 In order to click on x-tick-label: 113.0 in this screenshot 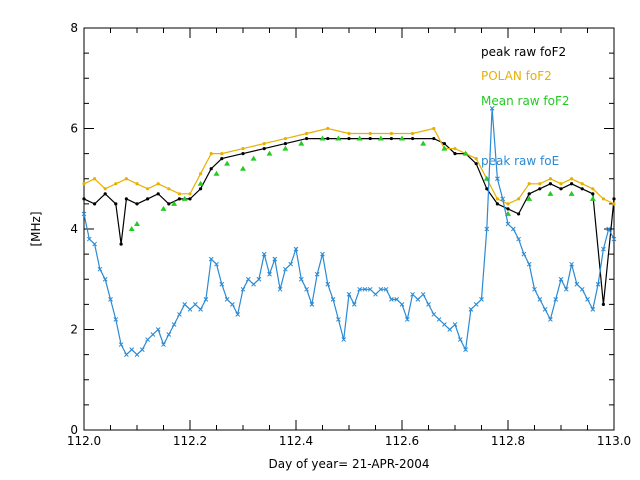, I will do `click(614, 441)`.